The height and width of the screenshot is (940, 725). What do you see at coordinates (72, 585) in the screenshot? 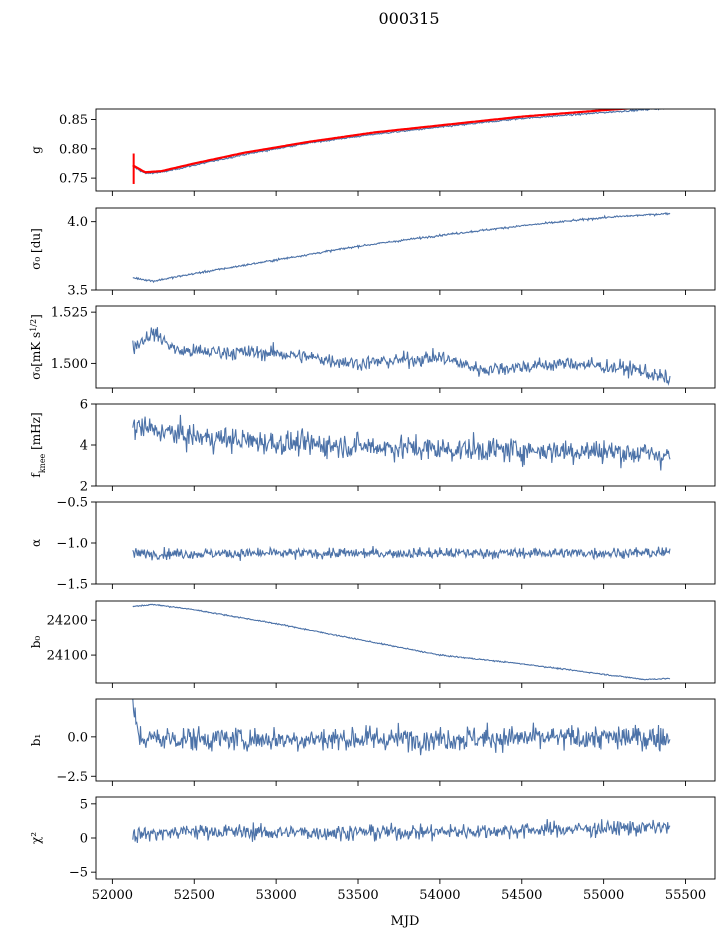
I see `y-tick-label-alpha: −1.5` at bounding box center [72, 585].